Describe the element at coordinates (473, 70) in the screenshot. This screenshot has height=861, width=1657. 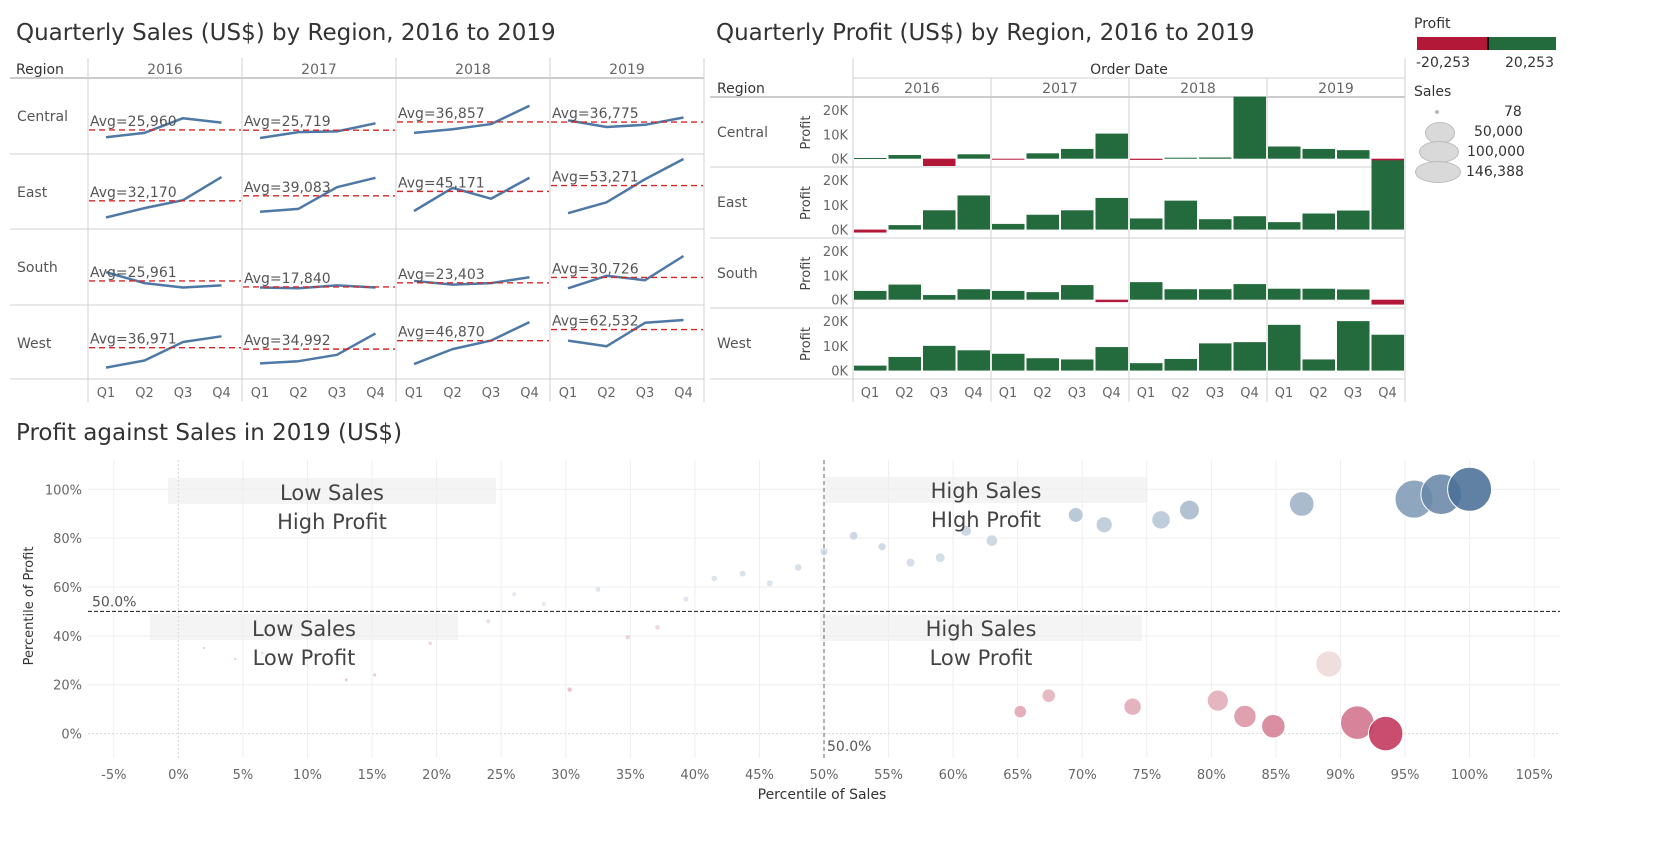
I see `sales-year-header: 2018` at that location.